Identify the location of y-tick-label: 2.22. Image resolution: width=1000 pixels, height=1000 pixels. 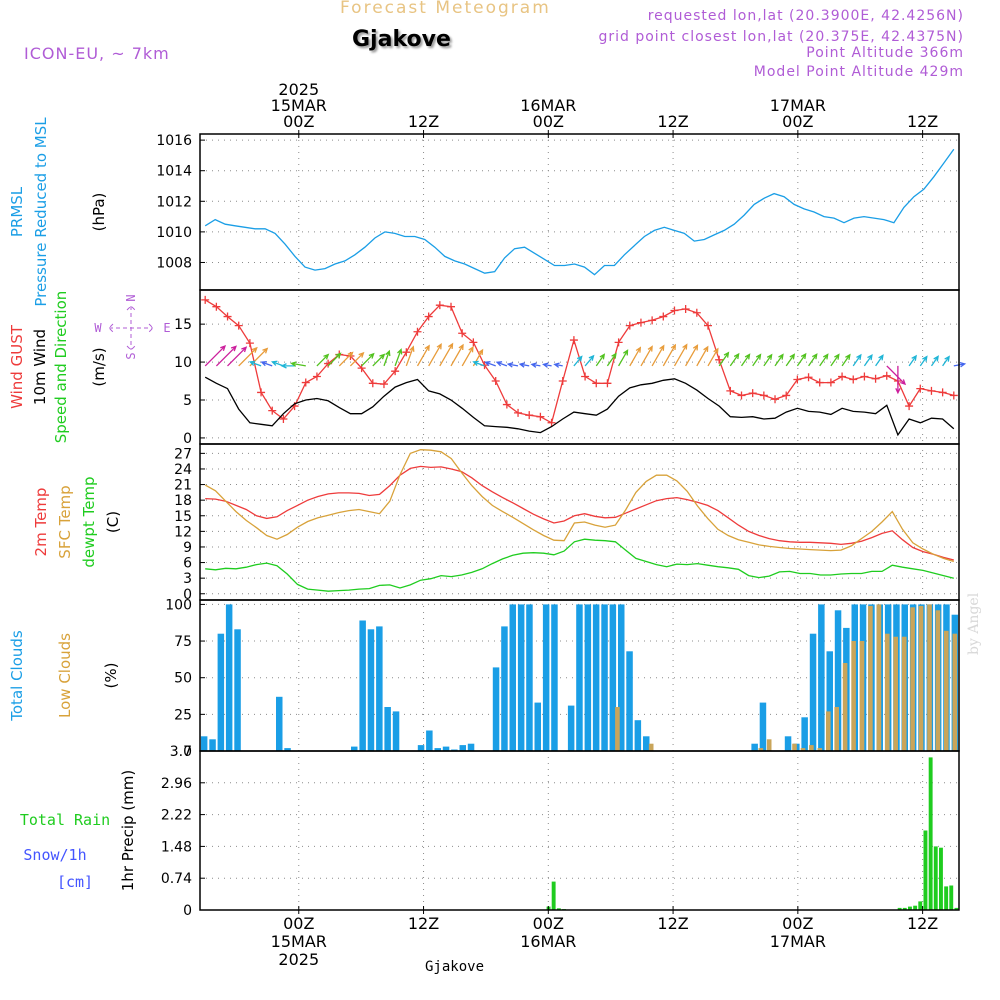
(176, 816).